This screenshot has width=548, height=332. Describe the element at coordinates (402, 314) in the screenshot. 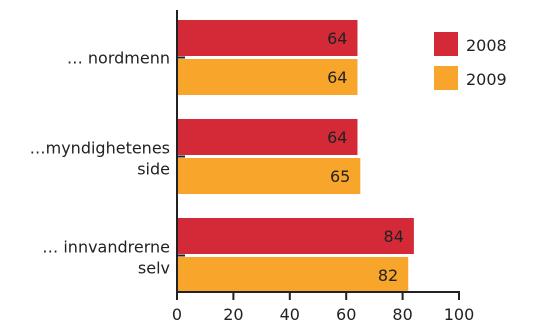

I see `x-tick-label-80: 80` at that location.